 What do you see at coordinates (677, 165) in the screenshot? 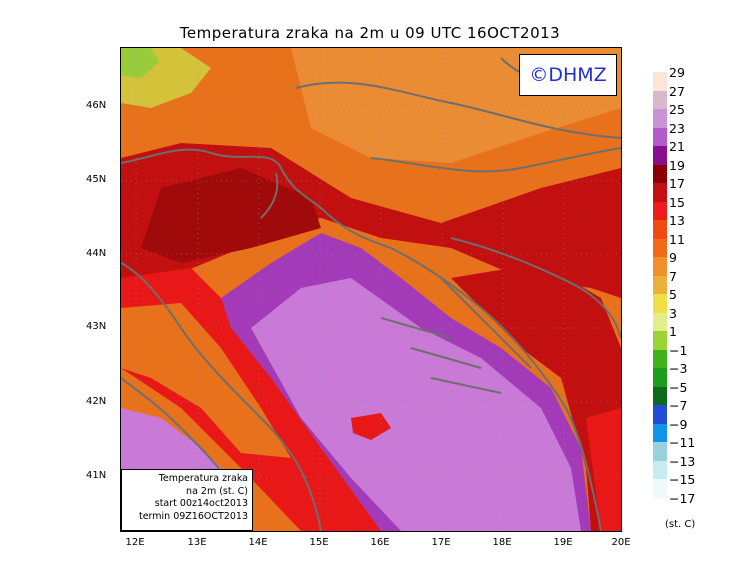
I see `legend-label: 19` at bounding box center [677, 165].